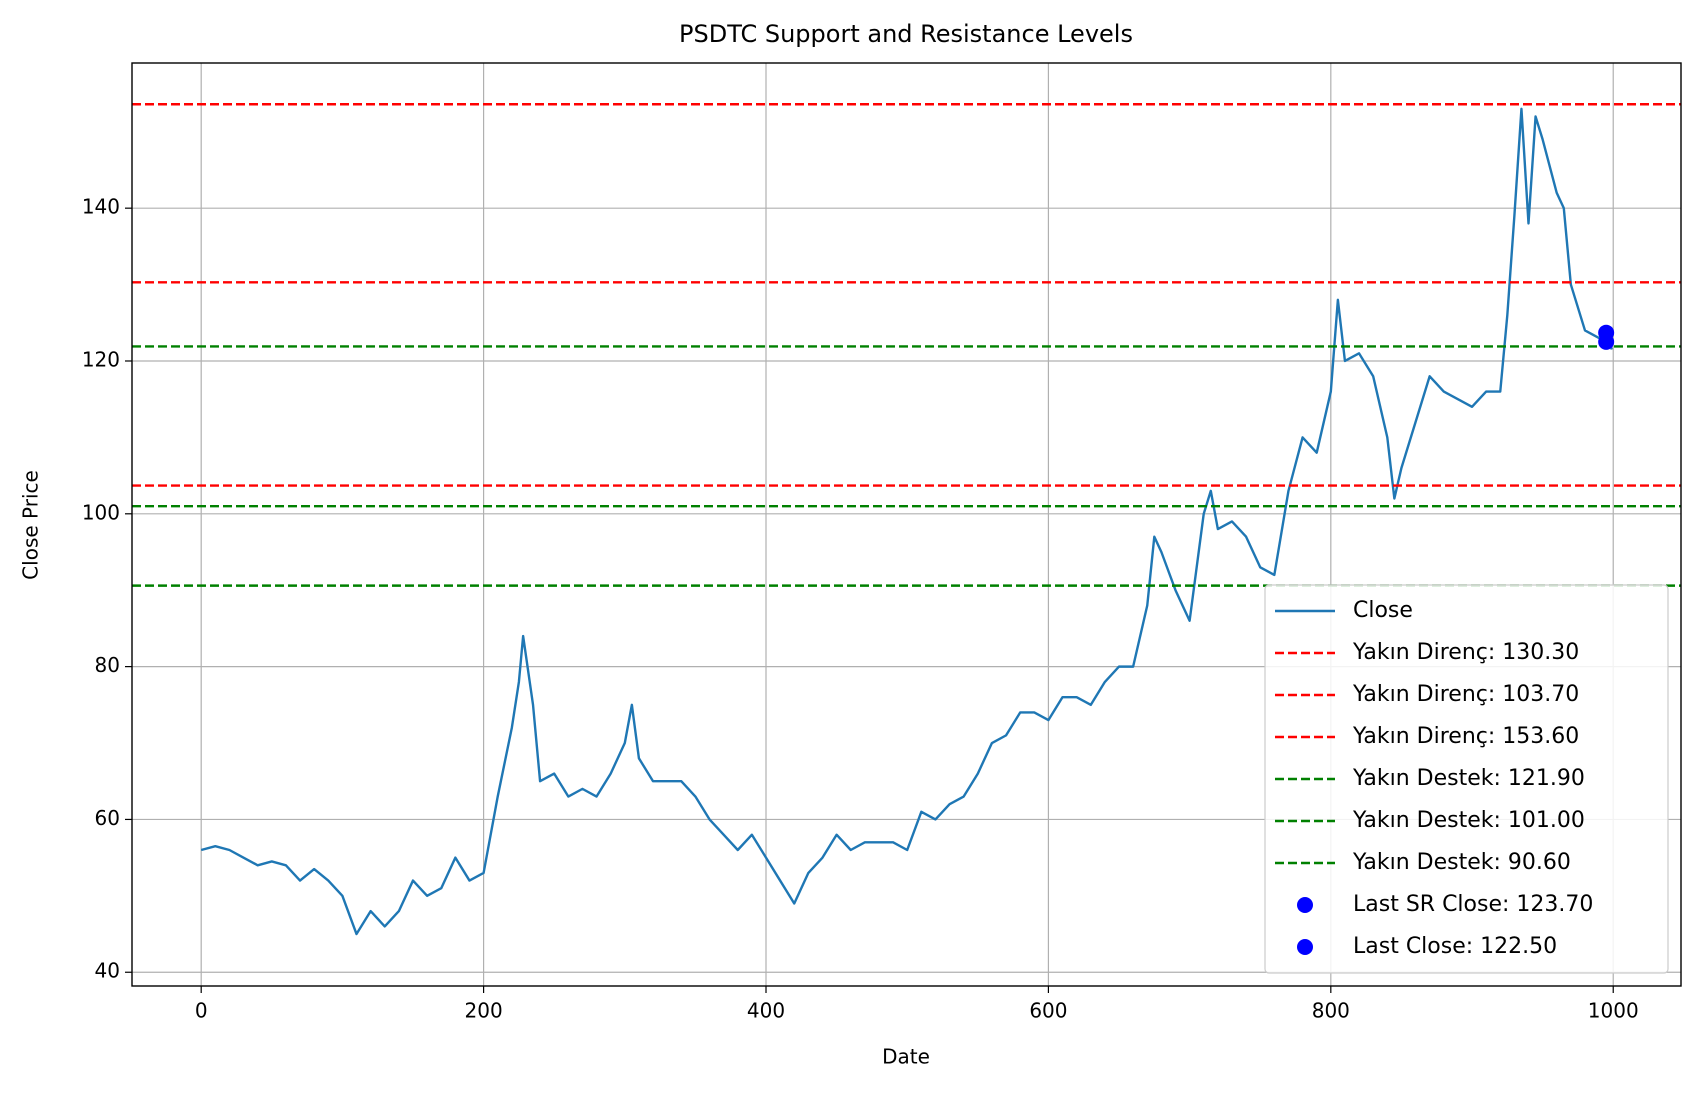 The width and height of the screenshot is (1701, 1093). I want to click on legend-label: Yakın Direnç: 130.30, so click(1465, 652).